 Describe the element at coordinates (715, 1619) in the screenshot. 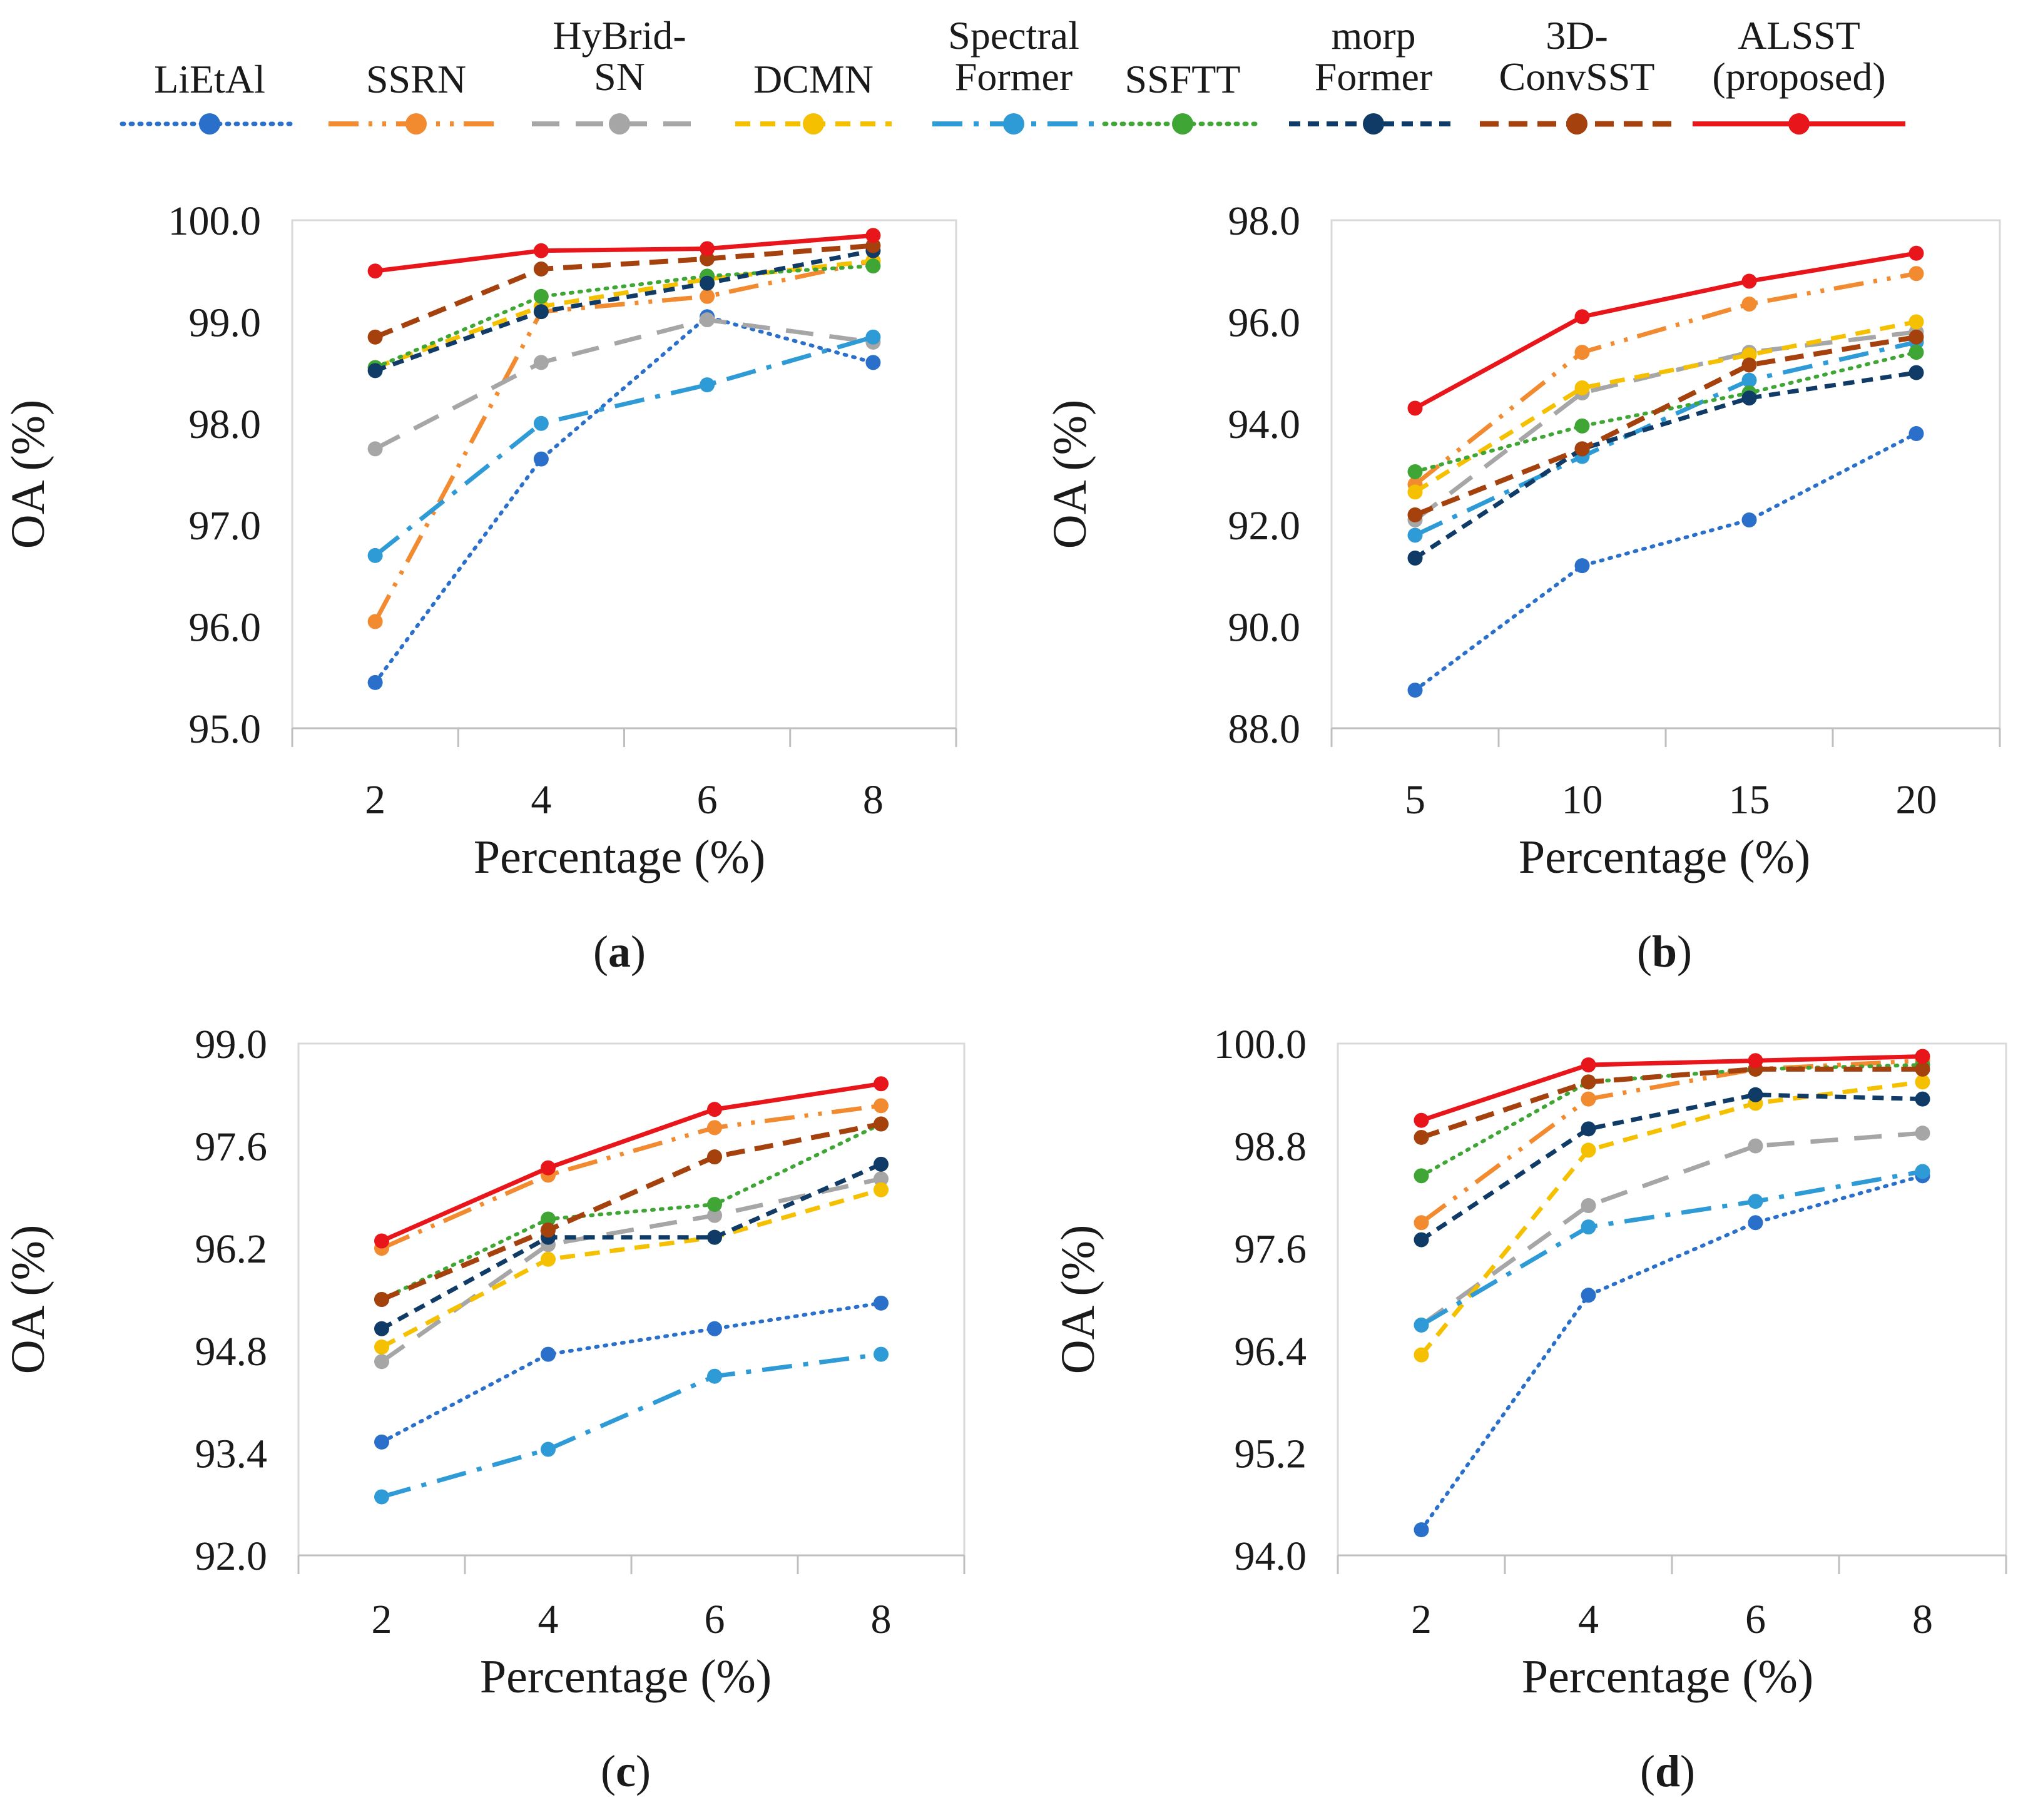

I see `x-tick-label: 6` at that location.